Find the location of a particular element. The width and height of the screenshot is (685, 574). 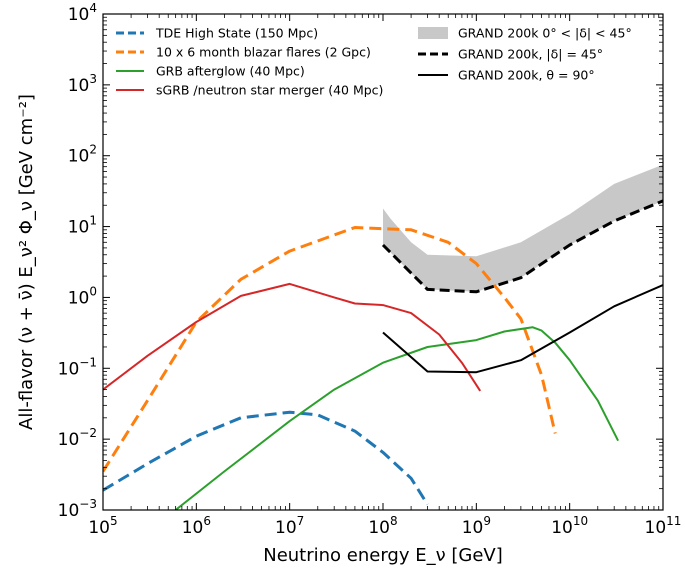

x-tick-label: 10¹⁰ is located at coordinates (569, 526).